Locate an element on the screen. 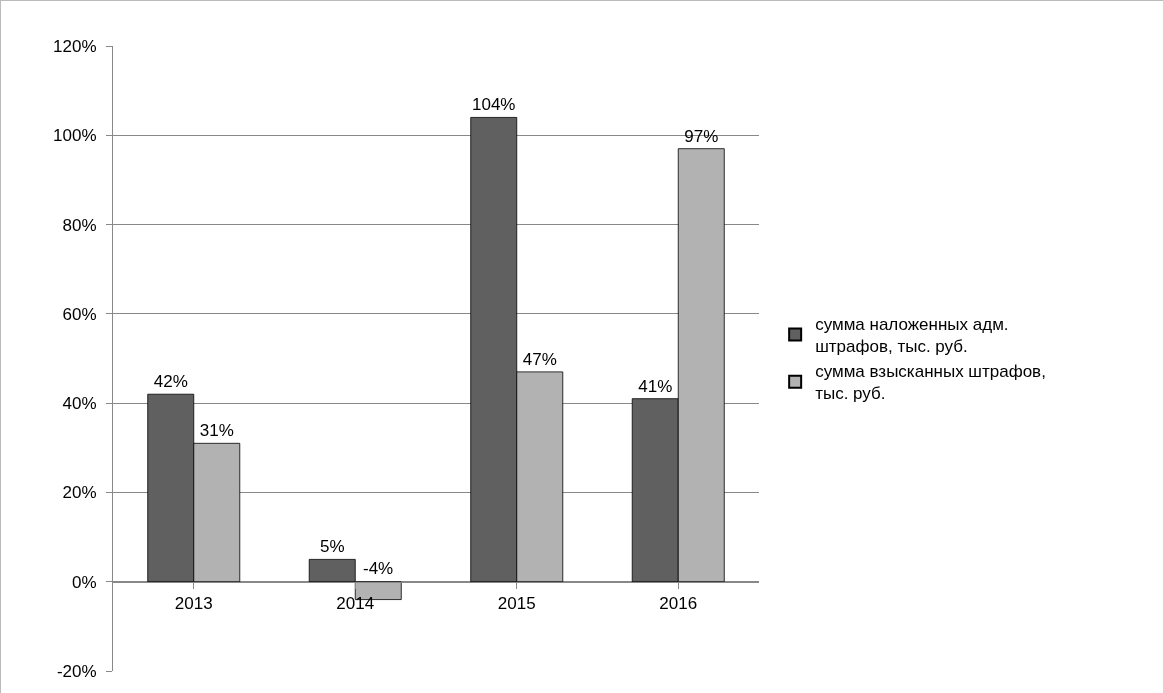 The width and height of the screenshot is (1163, 693). legend-label: сумма наложенных адм. штрафов, тыс. руб. is located at coordinates (912, 336).